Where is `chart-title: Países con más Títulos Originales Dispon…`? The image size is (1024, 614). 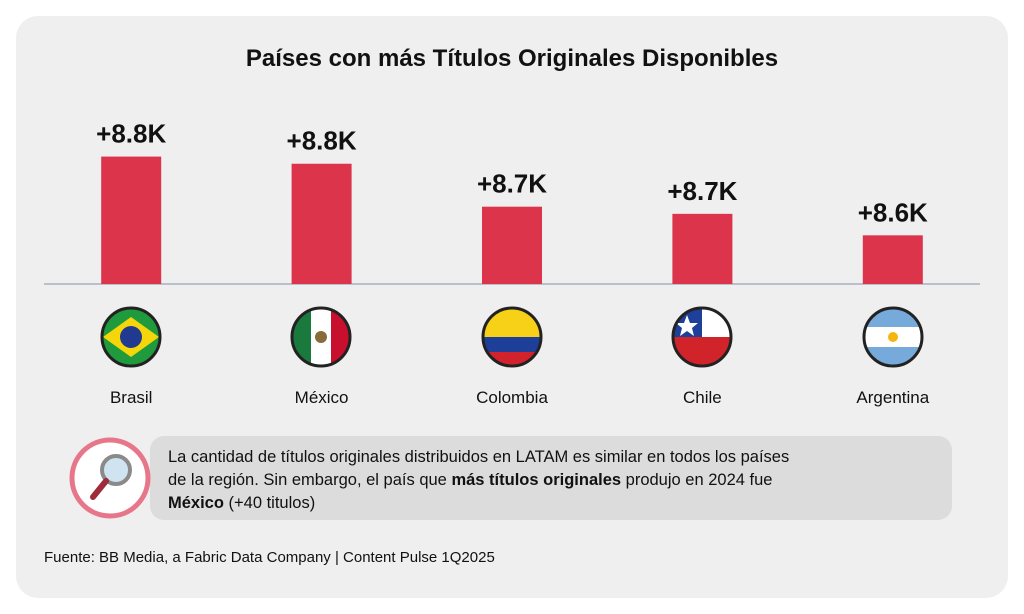
chart-title: Países con más Títulos Originales Dispon… is located at coordinates (512, 58).